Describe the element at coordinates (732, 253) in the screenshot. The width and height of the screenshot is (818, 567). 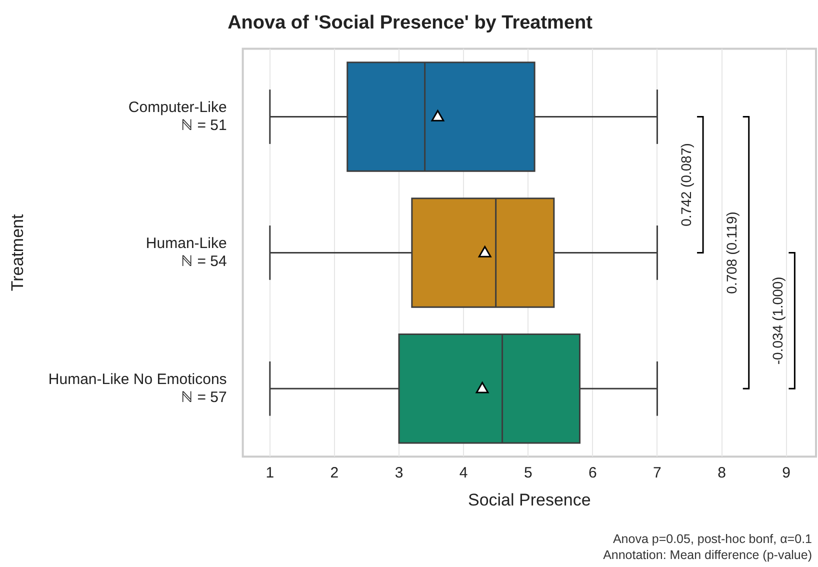
I see `annotation: 0.708 (0.119)` at that location.